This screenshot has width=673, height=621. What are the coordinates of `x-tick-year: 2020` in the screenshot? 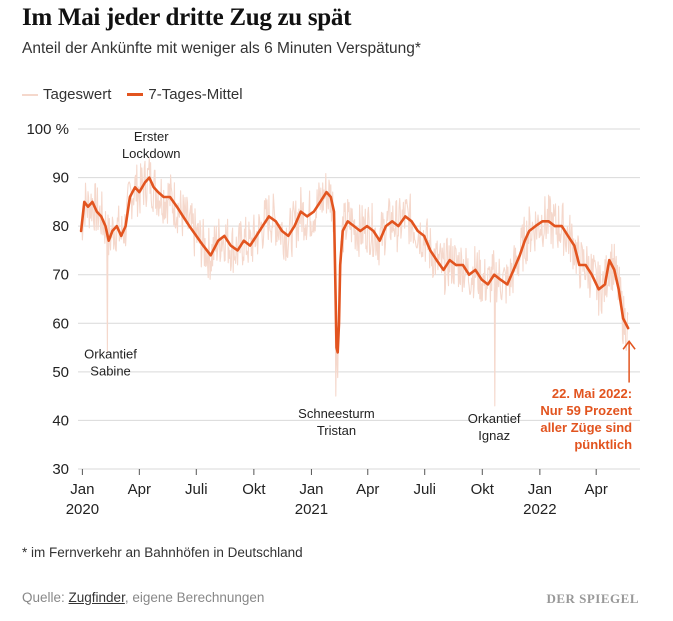 It's located at (82, 509).